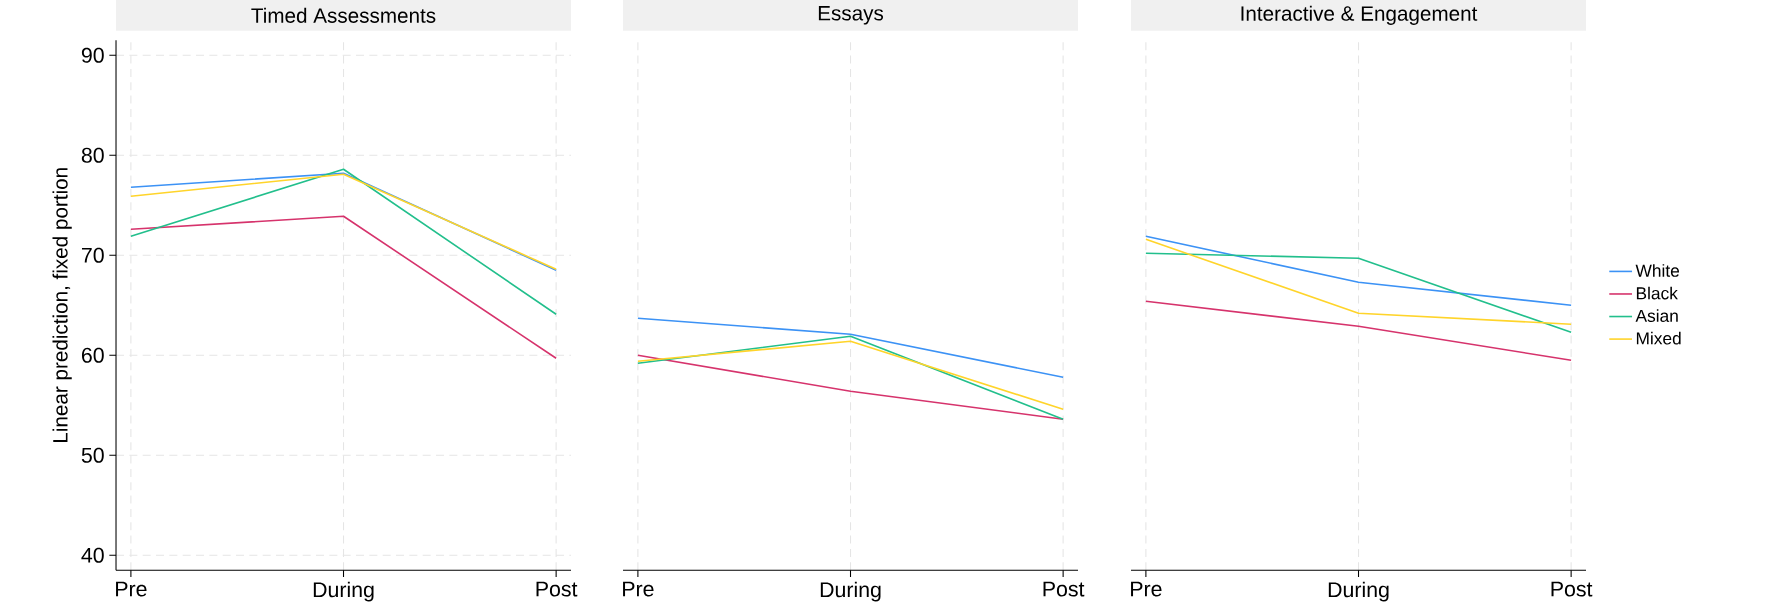 This screenshot has width=1787, height=612. Describe the element at coordinates (1656, 315) in the screenshot. I see `legend-label: Asian` at that location.